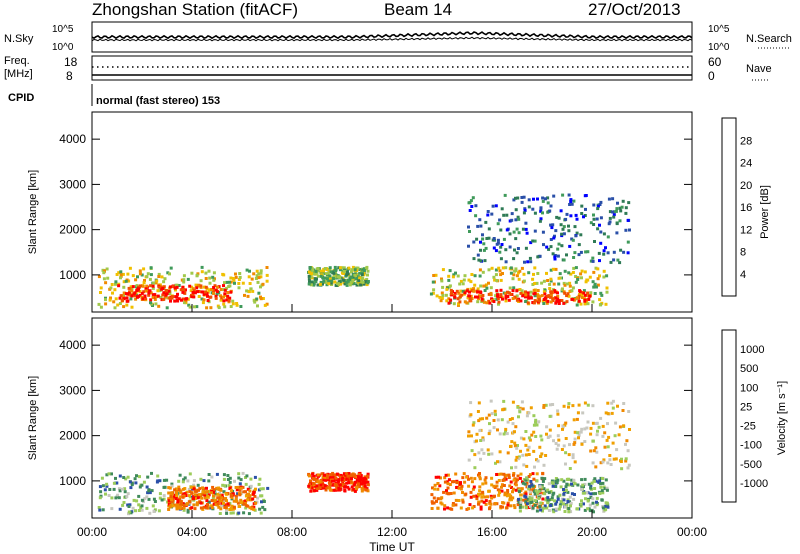 The width and height of the screenshot is (800, 554). What do you see at coordinates (18, 74) in the screenshot?
I see `freq-unit: [MHz]` at bounding box center [18, 74].